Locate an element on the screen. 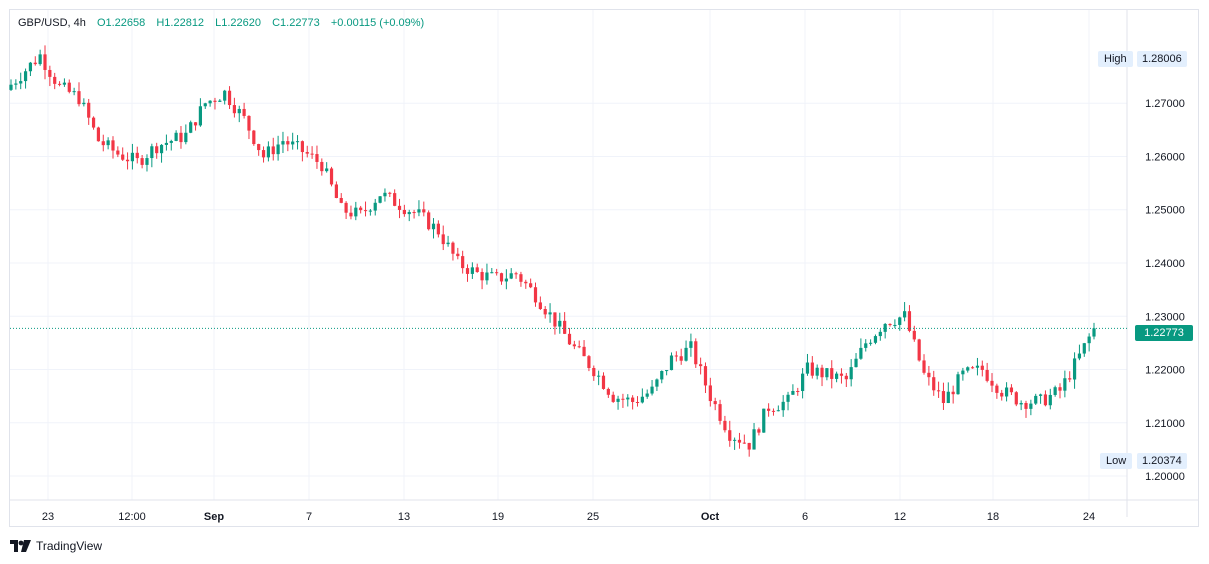 This screenshot has width=1209, height=564. x-tick-label: 25 is located at coordinates (593, 517).